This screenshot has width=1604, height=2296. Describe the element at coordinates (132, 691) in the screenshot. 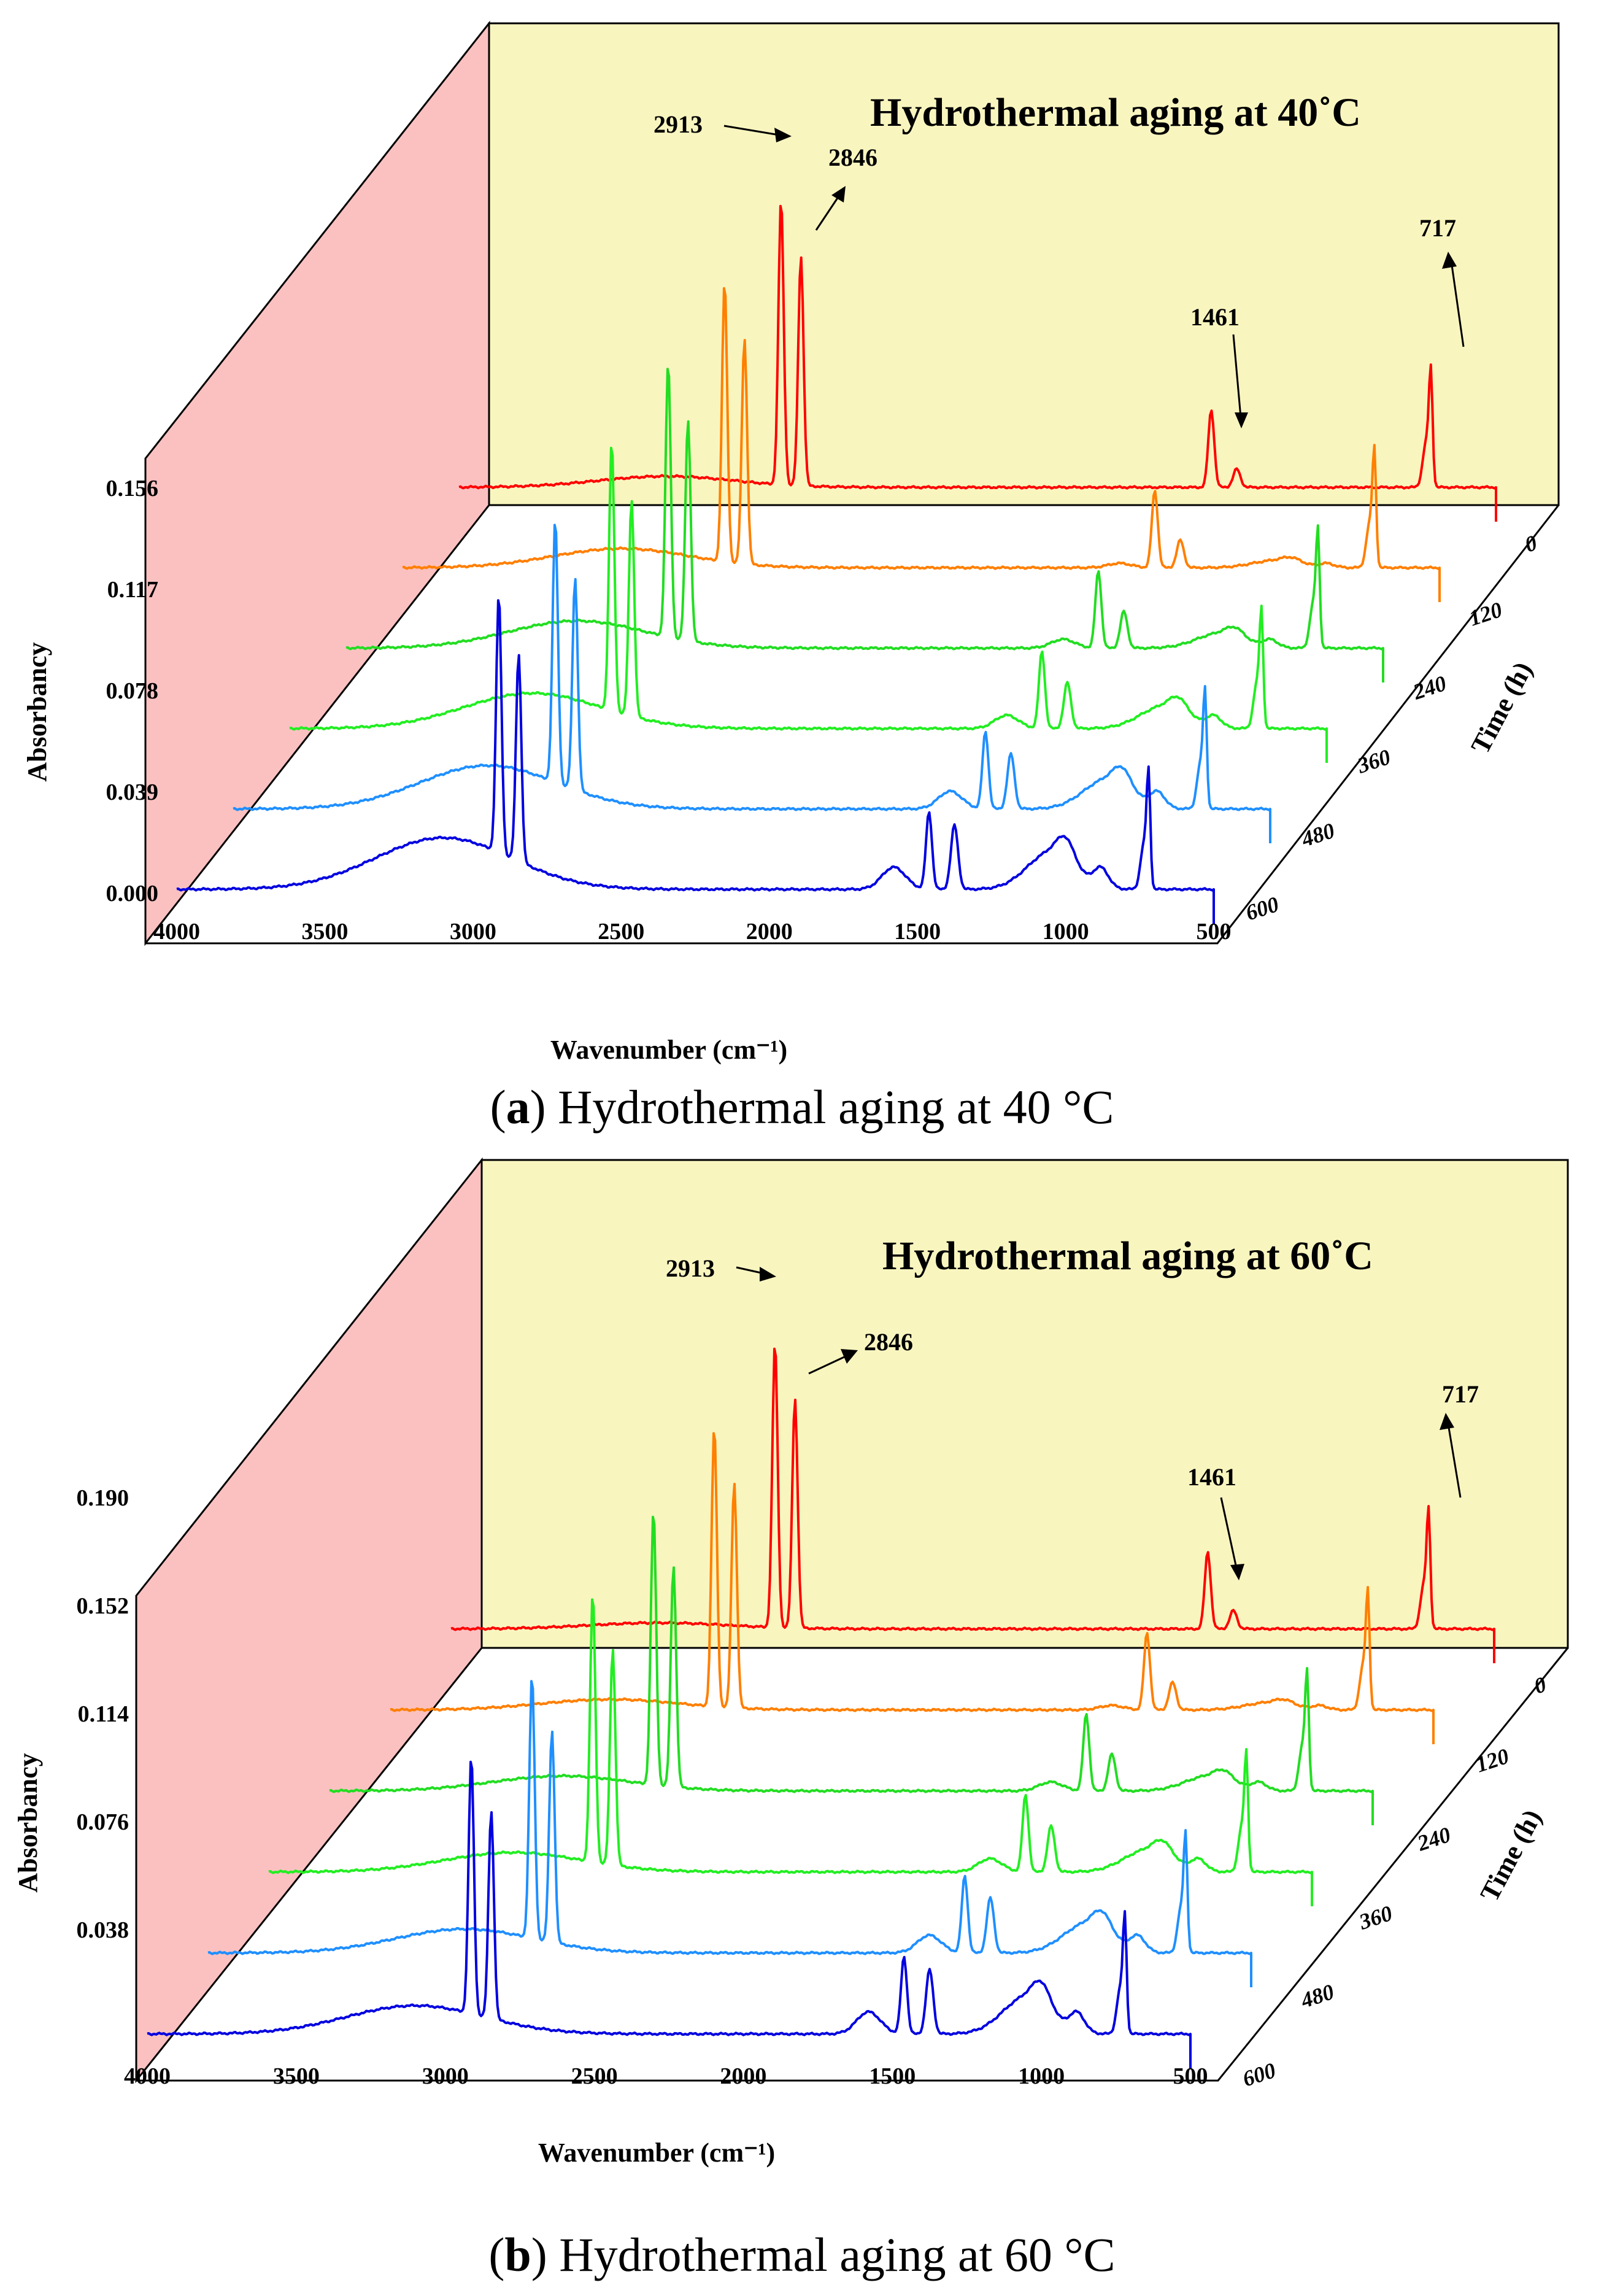

I see `y-tick-label: 0.078` at that location.